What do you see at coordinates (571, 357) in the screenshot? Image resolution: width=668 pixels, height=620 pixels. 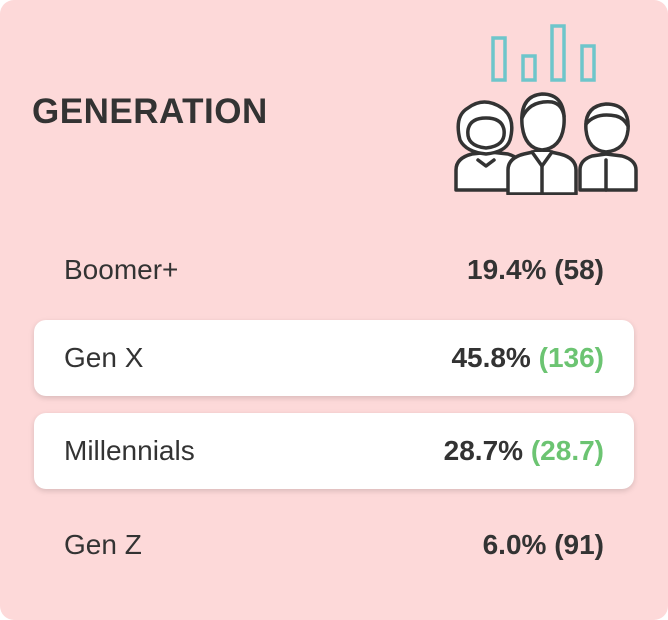 I see `row-count: (136)` at bounding box center [571, 357].